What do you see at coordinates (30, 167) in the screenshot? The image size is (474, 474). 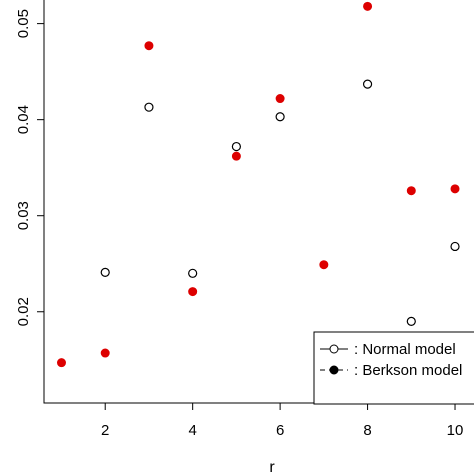 I see `y-axis: 0.02 0.03 0.04 0.05` at bounding box center [30, 167].